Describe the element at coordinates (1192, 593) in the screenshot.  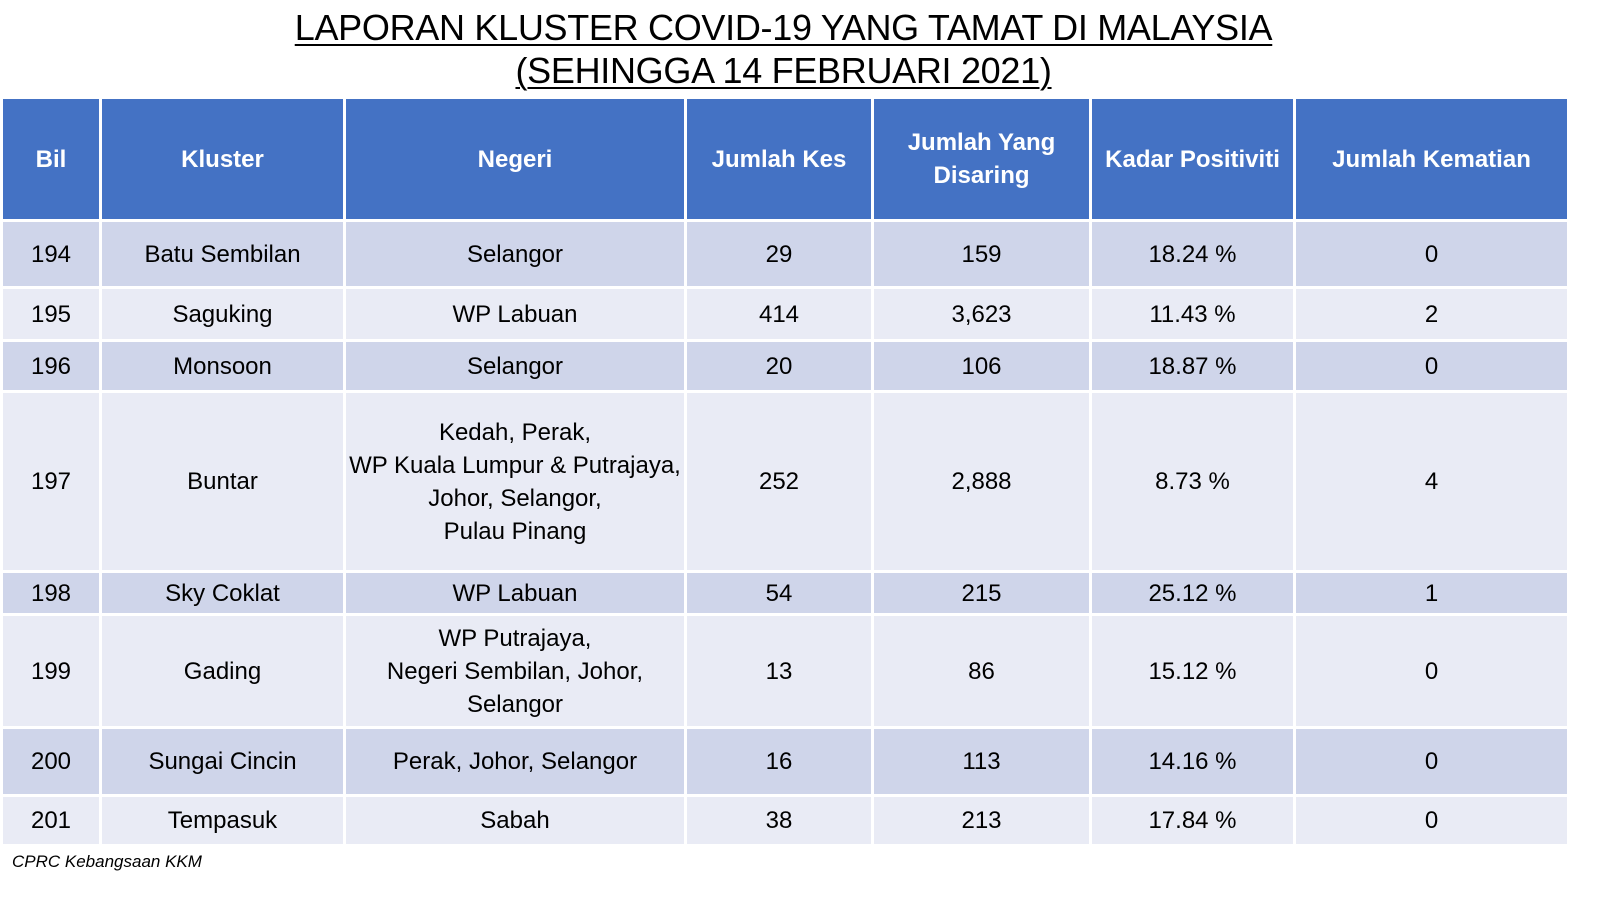
I see `cell-kadar-positiviti: 25.12 %` at that location.